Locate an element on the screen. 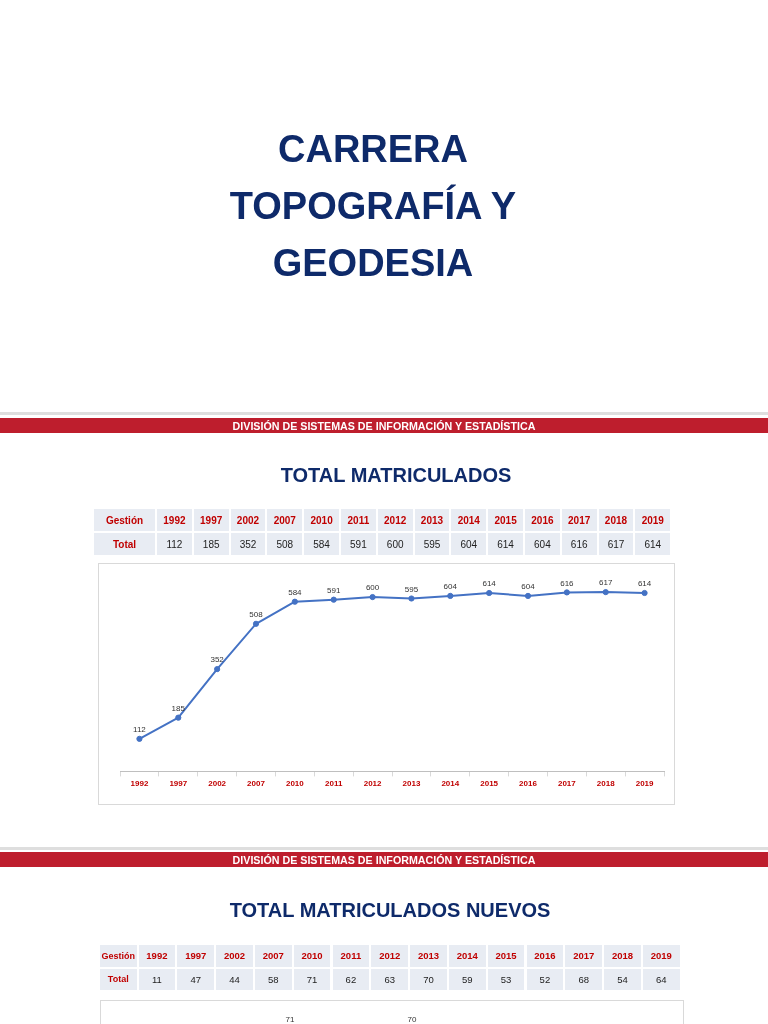 The image size is (768, 1024). annotation: 71 is located at coordinates (290, 1019).